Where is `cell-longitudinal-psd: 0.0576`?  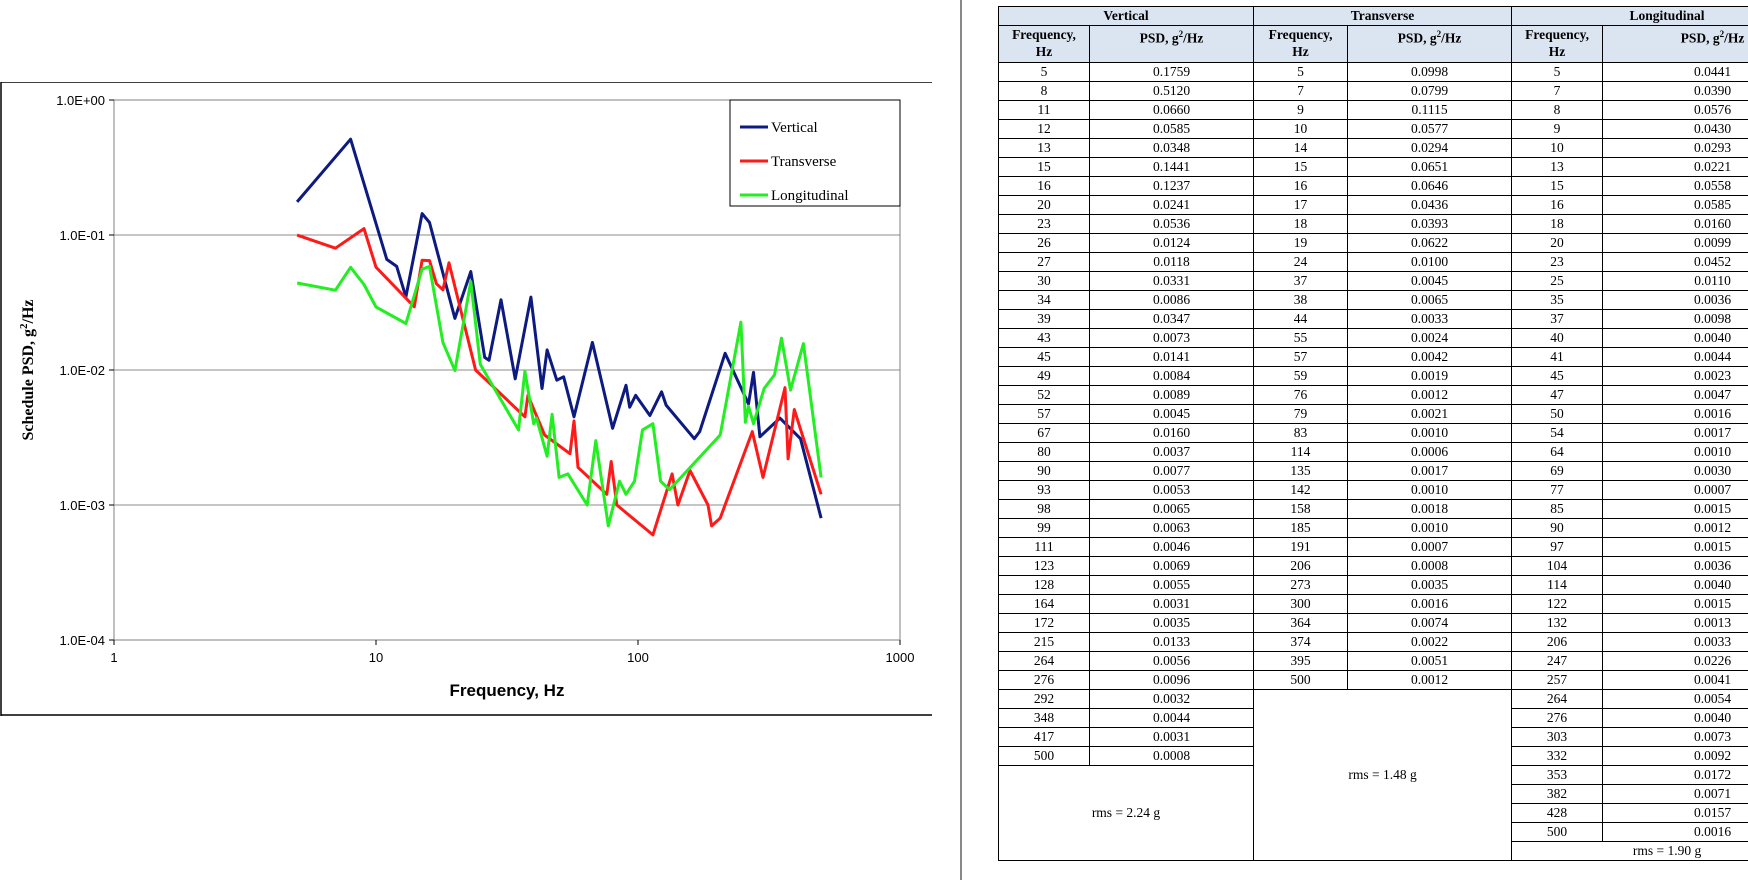 cell-longitudinal-psd: 0.0576 is located at coordinates (1675, 110).